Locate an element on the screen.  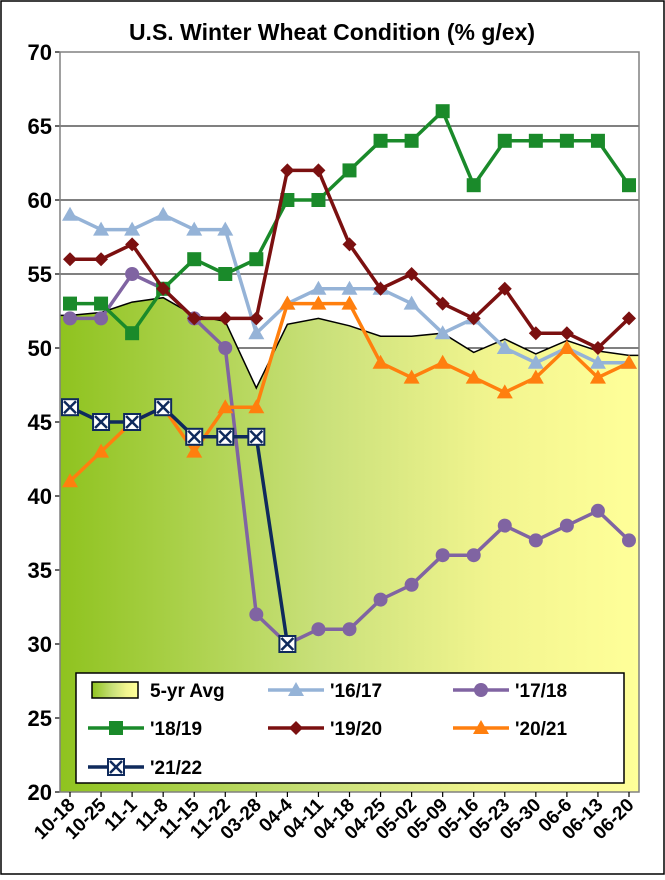
point-21-22-11-1-cross-b is located at coordinates (132, 422).